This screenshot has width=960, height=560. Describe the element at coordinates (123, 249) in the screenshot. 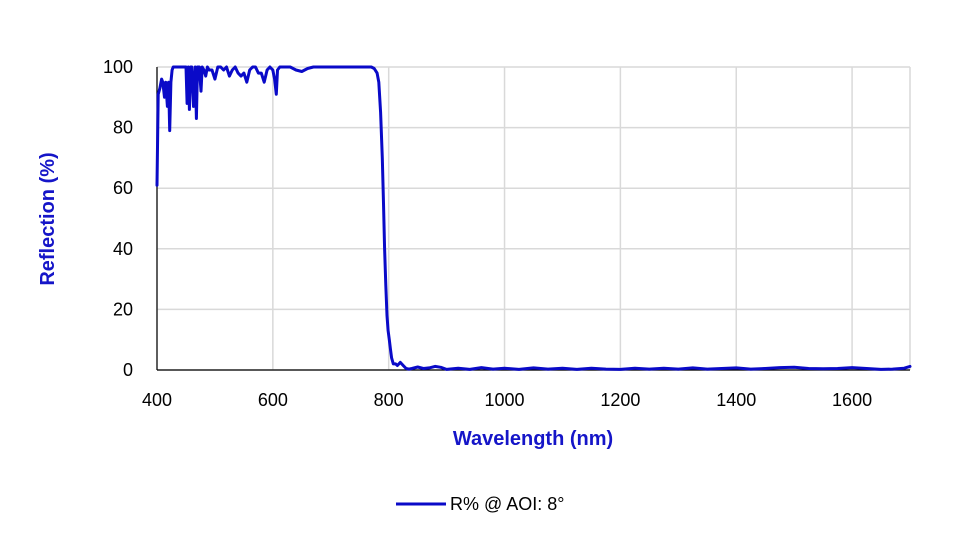

I see `y-tick-label: 40` at that location.